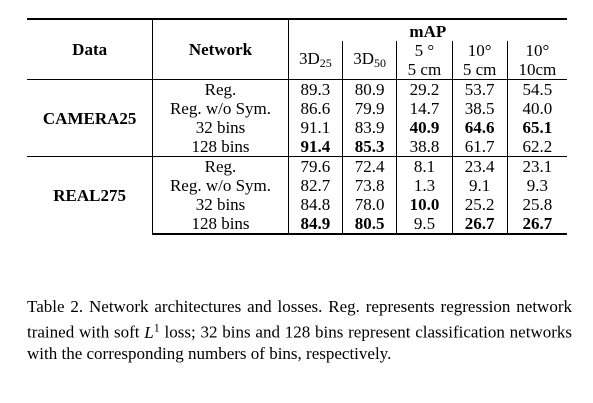  I want to click on table-row: Reg. w/o Sym. 86.6 79.9 14.7 38.5 40.0, so click(297, 109).